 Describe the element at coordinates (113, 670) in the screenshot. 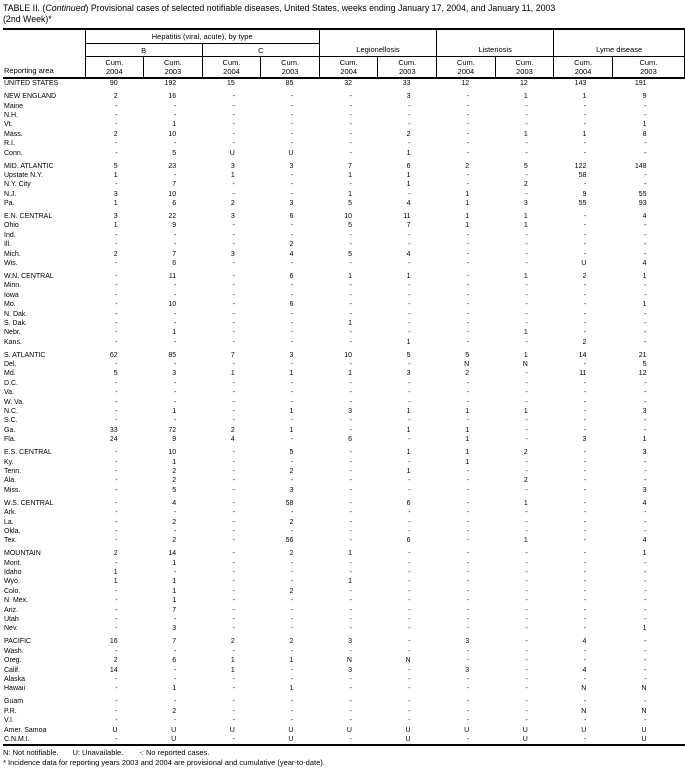

I see `table-cell: 14` at that location.